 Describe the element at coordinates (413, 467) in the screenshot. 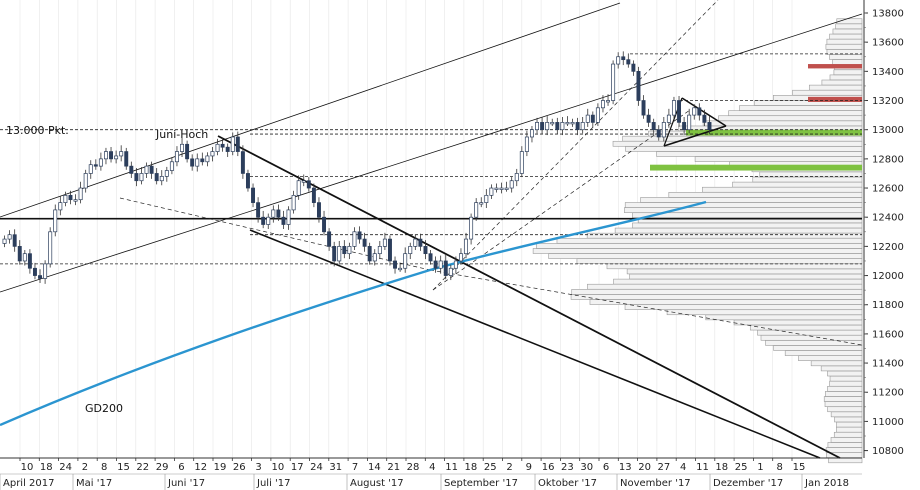

I see `x-tick-label: 28` at that location.